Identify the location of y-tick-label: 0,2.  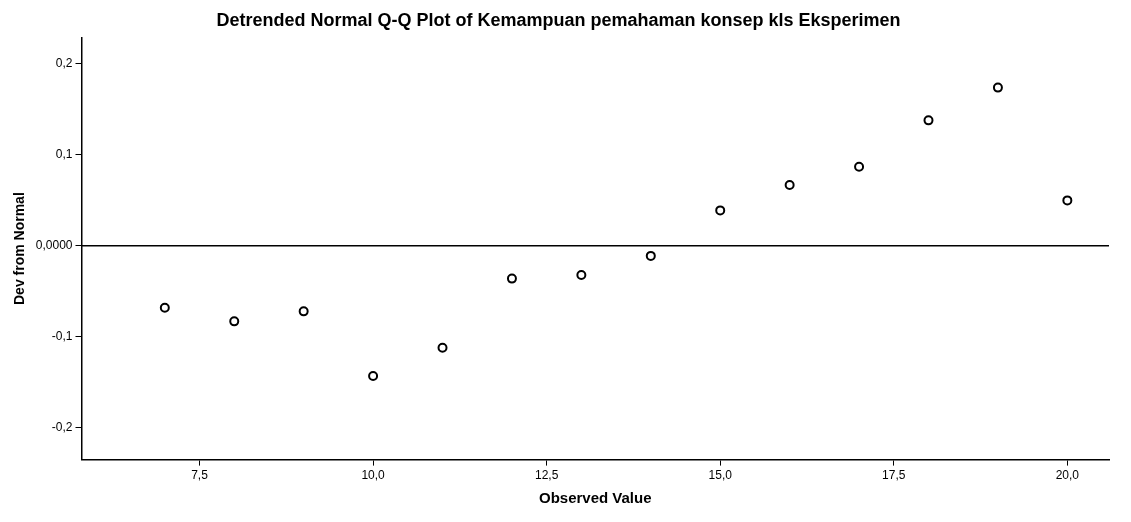
(64, 63).